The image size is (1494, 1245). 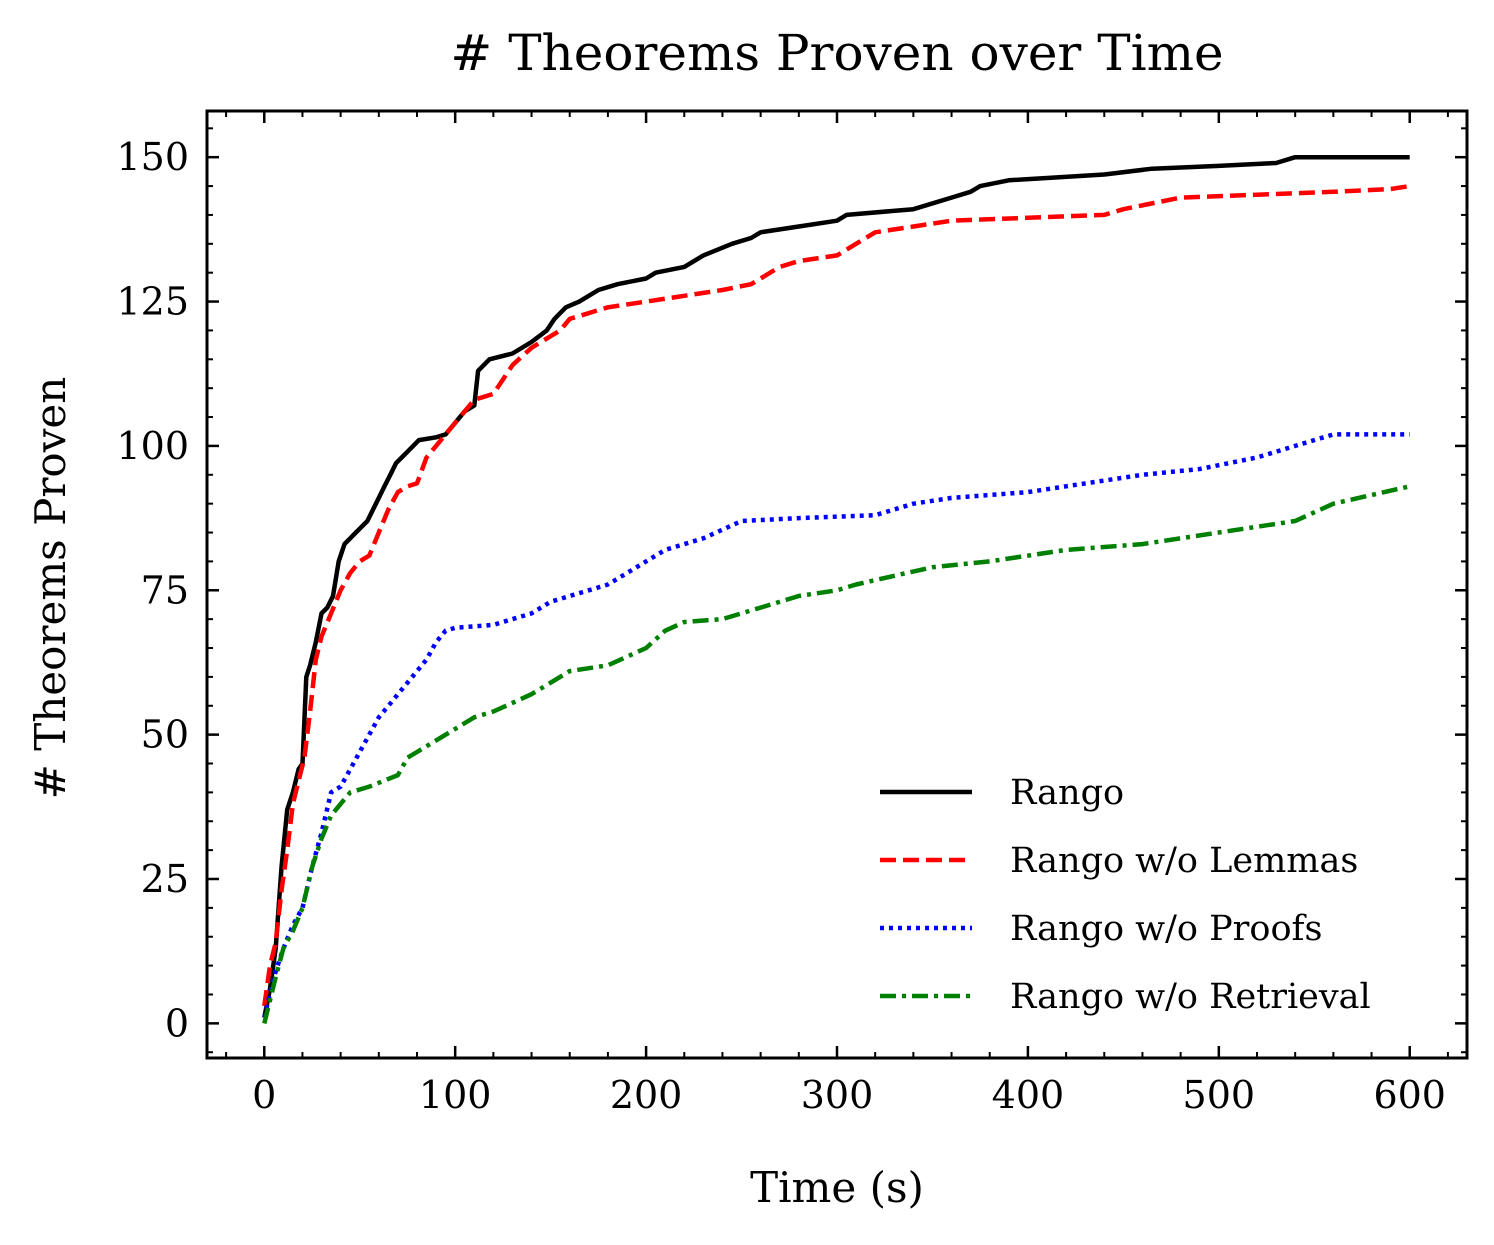 I want to click on y-tick-label: 150, so click(x=152, y=157).